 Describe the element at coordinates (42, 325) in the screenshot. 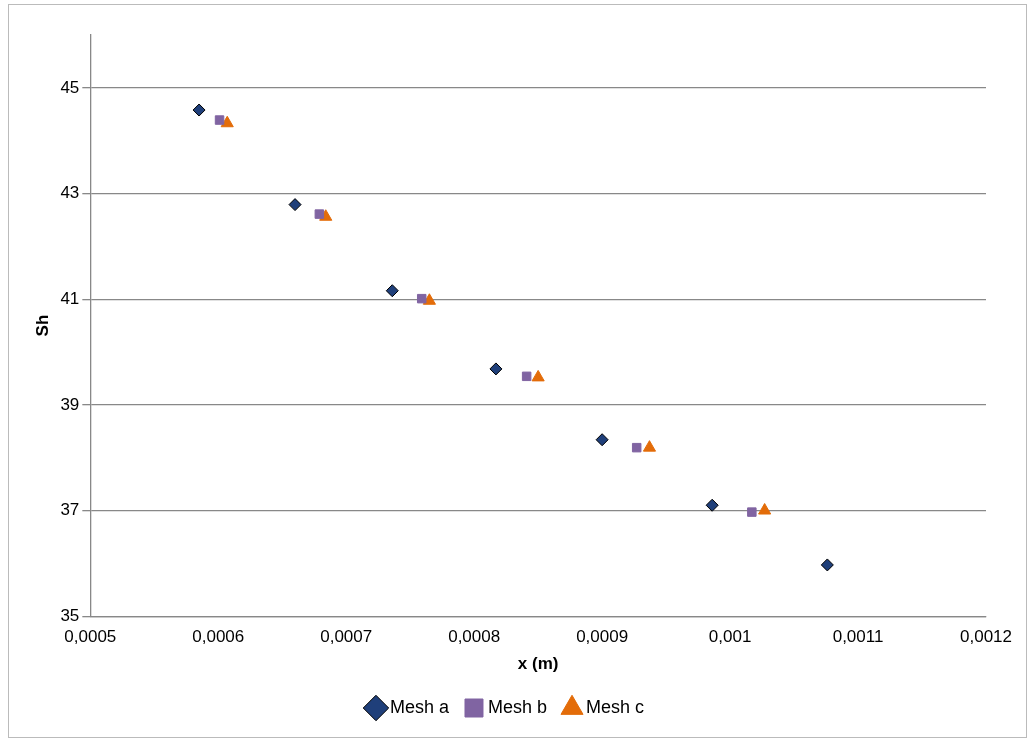

I see `y-axis-title: Sh` at that location.